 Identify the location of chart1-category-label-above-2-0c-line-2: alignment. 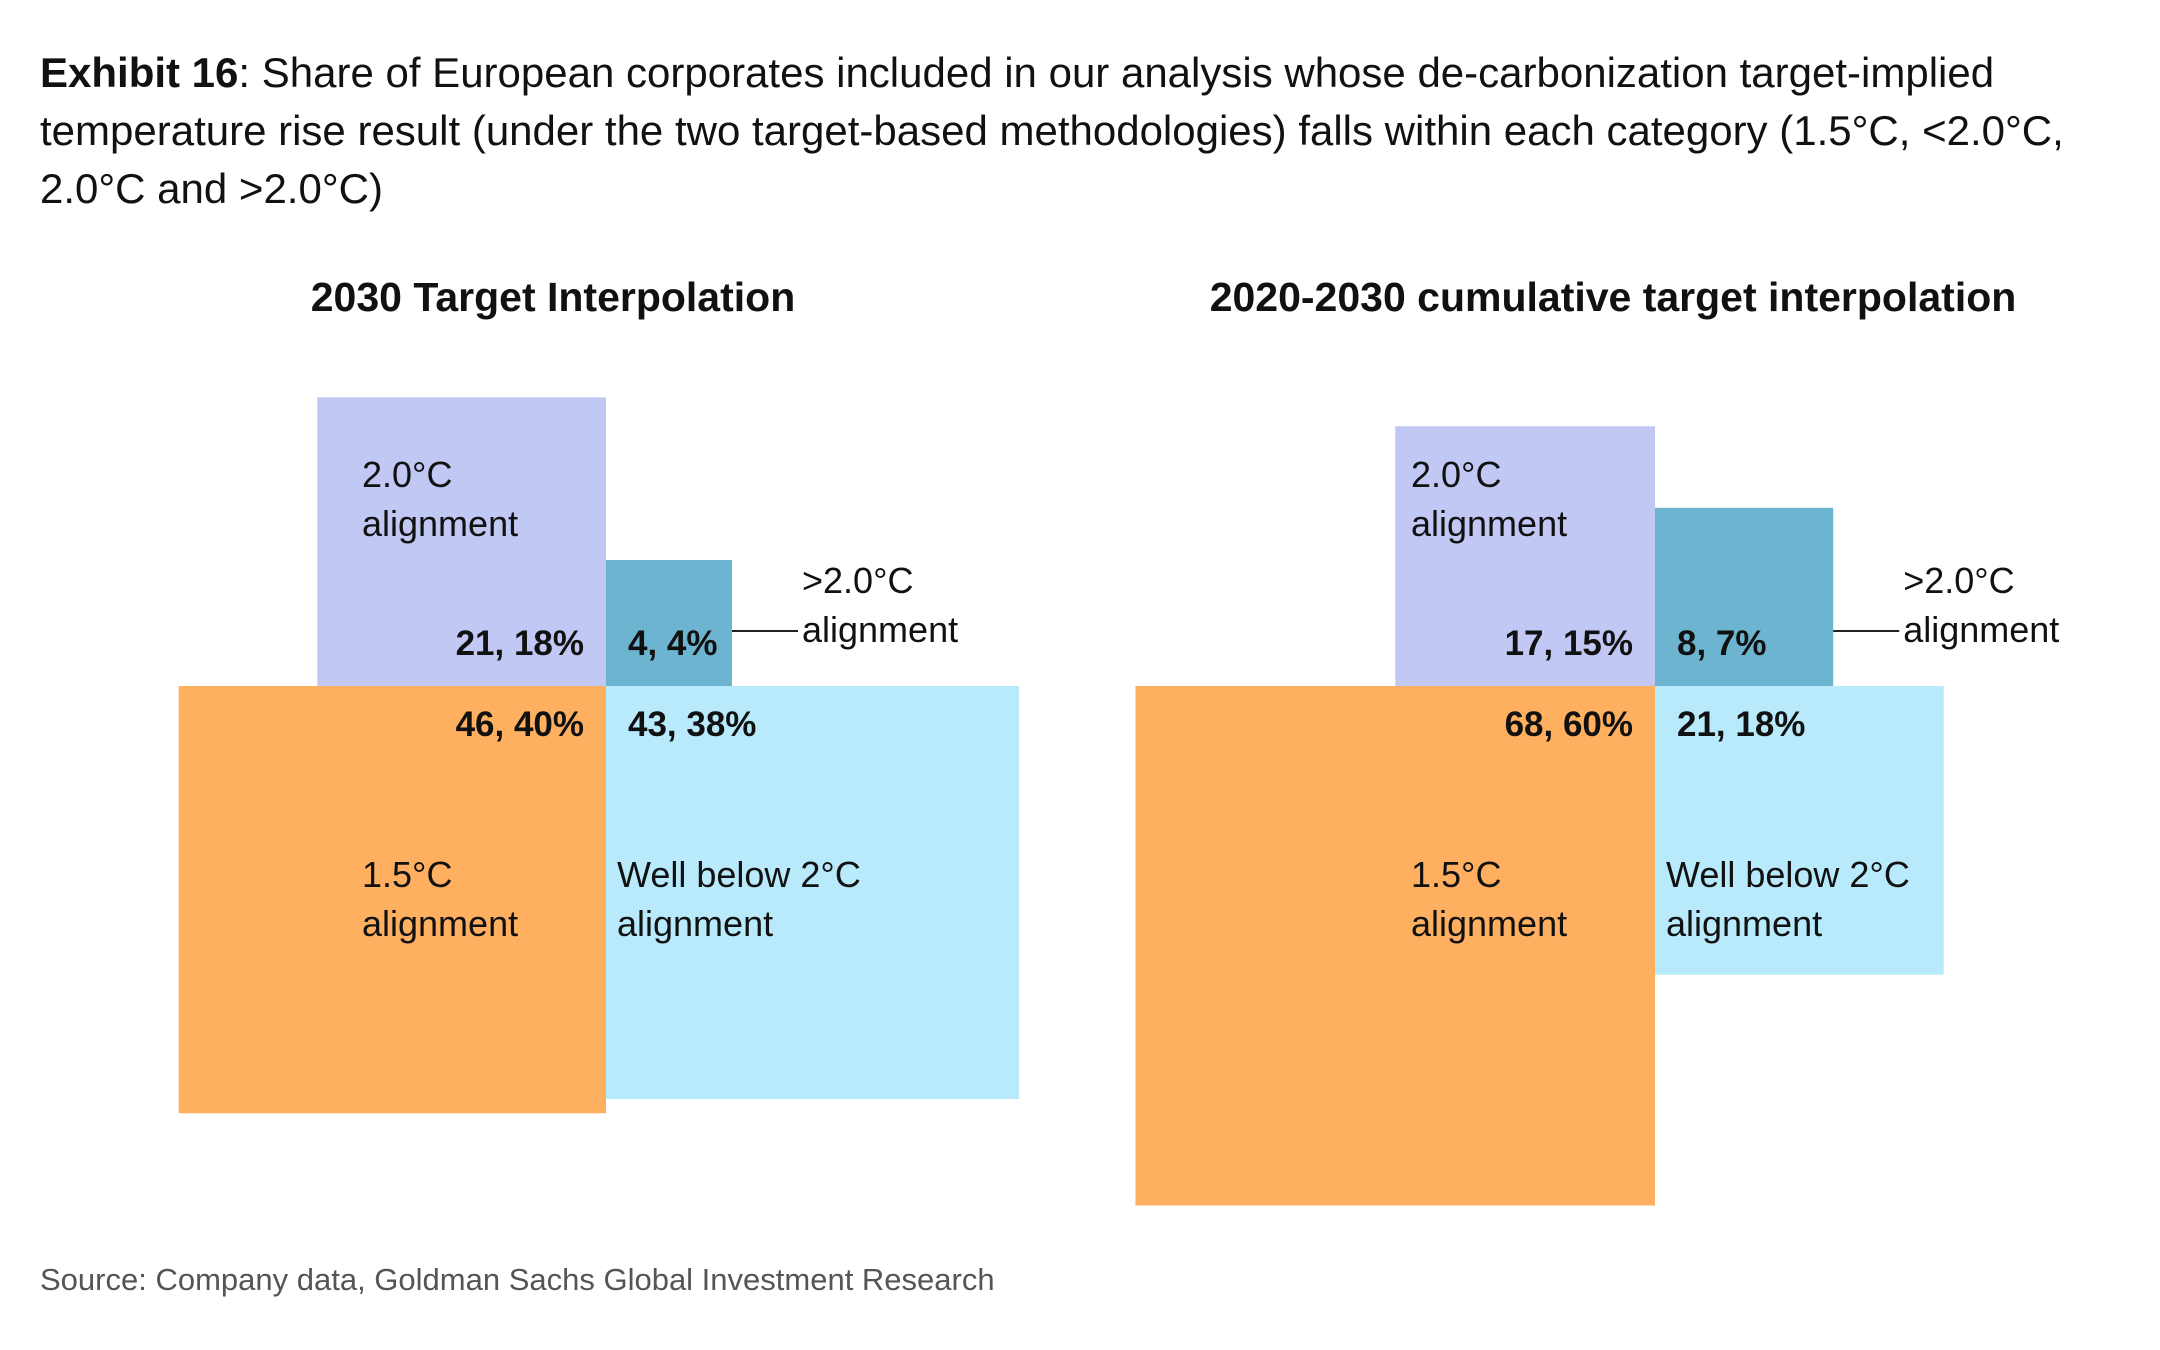
(880, 629).